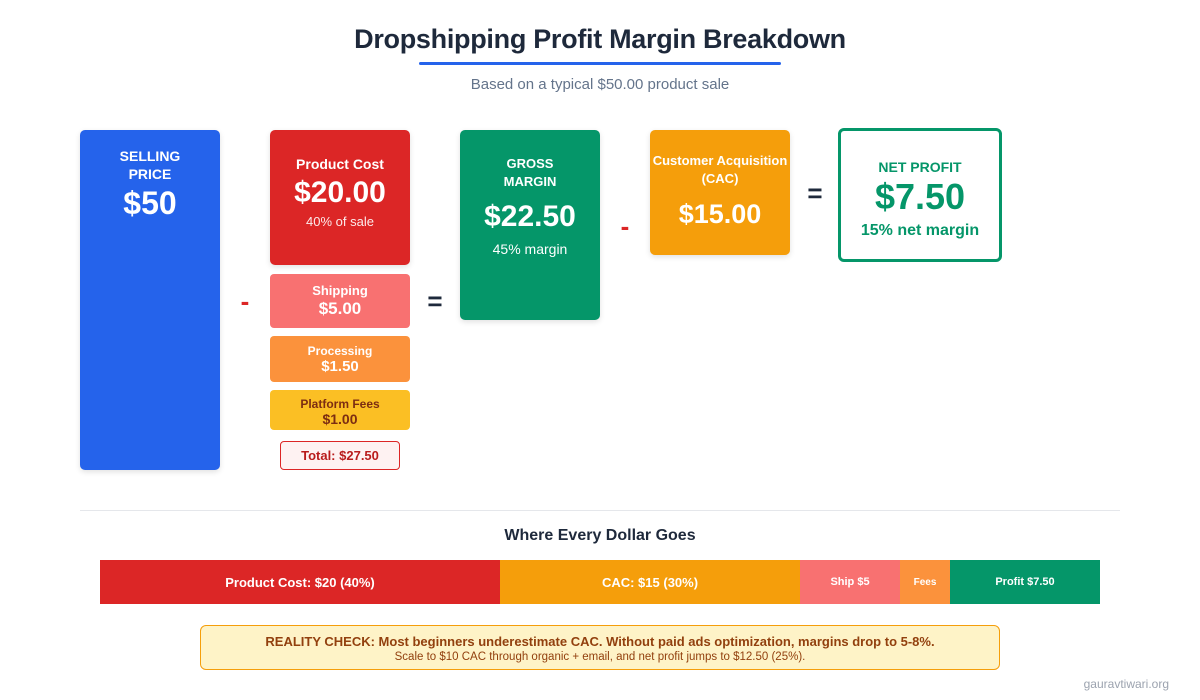 This screenshot has width=1200, height=700. I want to click on section-divider, so click(600, 510).